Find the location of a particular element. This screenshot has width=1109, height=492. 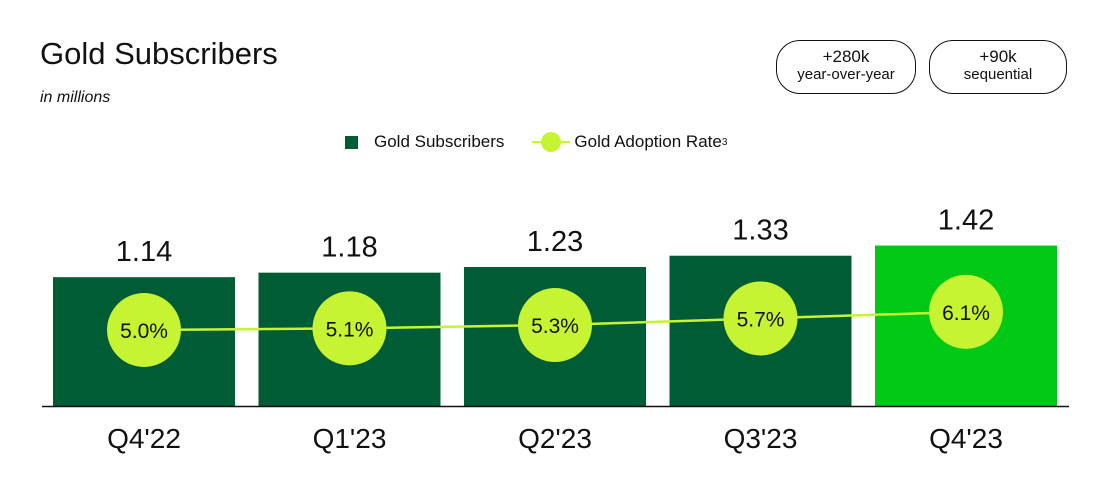

sequential-badge-value: +90k is located at coordinates (998, 56).